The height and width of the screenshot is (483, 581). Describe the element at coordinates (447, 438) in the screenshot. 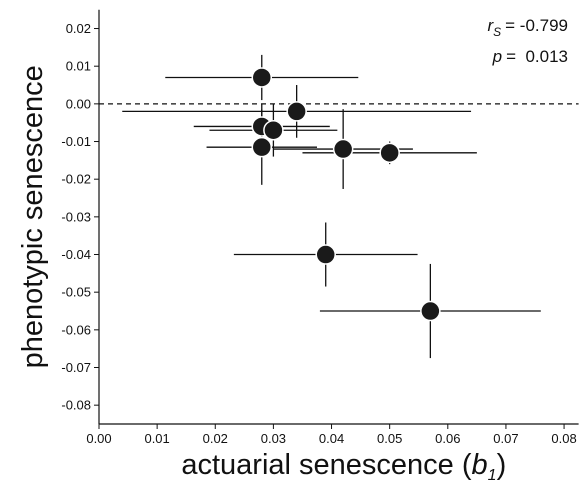

I see `x-tick-label: 0.06` at that location.